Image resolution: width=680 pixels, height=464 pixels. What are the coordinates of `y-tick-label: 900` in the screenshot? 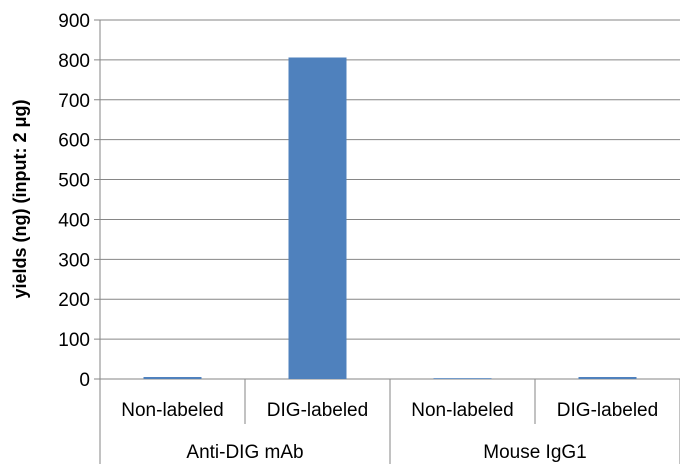 It's located at (74, 21).